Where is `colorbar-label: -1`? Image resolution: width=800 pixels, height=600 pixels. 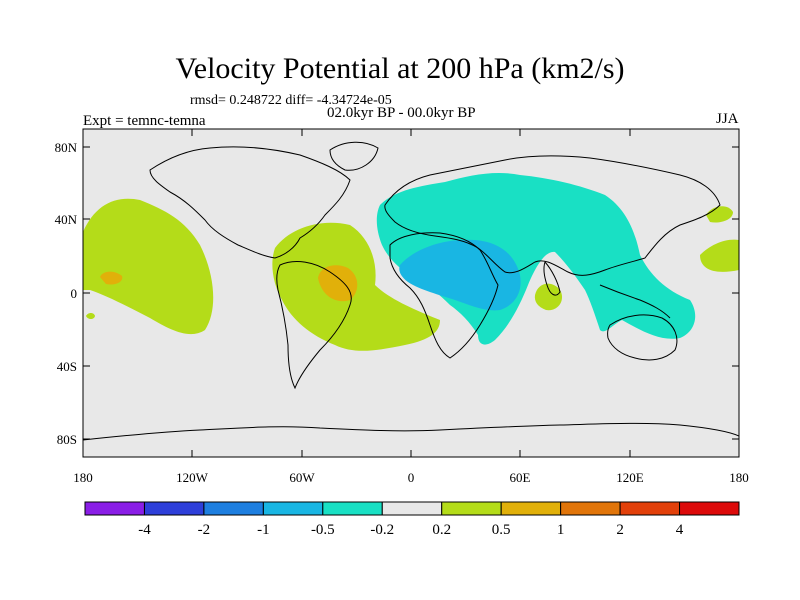 colorbar-label: -1 is located at coordinates (263, 530).